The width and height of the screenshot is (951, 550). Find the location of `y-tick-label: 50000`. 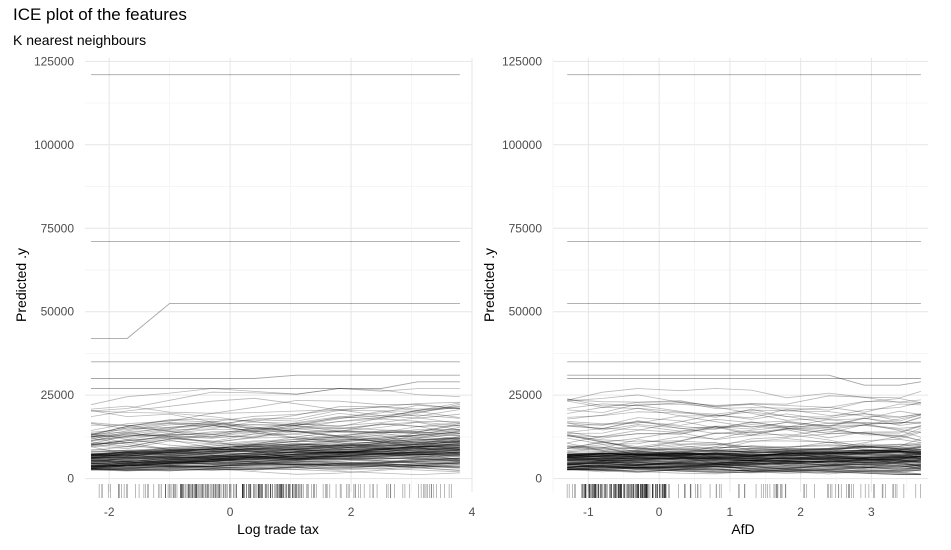

y-tick-label: 50000 is located at coordinates (58, 312).